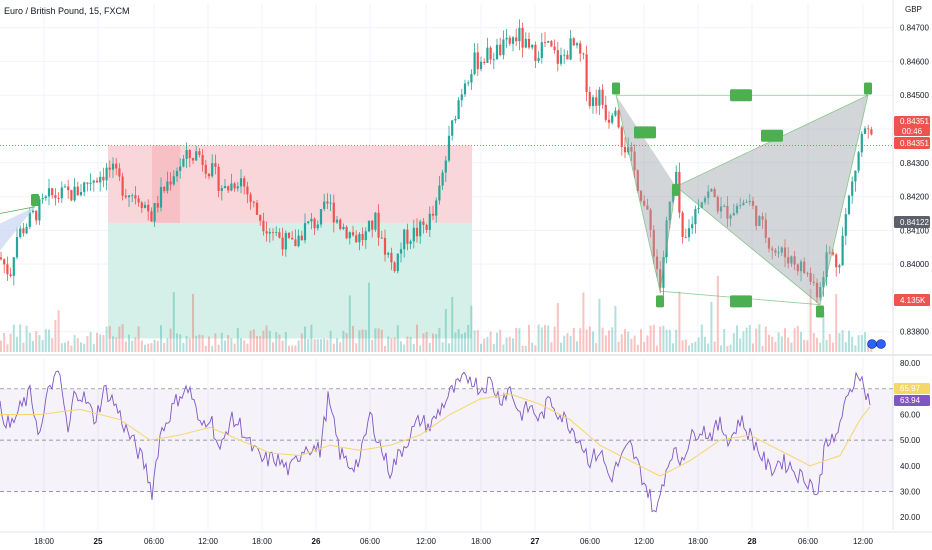 The image size is (932, 550). What do you see at coordinates (912, 126) in the screenshot?
I see `last-price-badge-bg` at bounding box center [912, 126].